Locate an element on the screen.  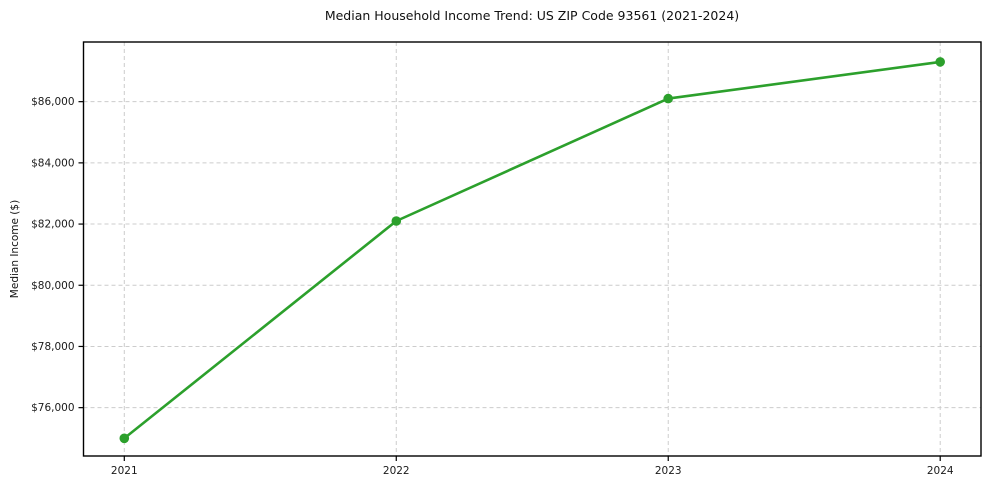
y-tick-label: $76,000 is located at coordinates (52, 408).